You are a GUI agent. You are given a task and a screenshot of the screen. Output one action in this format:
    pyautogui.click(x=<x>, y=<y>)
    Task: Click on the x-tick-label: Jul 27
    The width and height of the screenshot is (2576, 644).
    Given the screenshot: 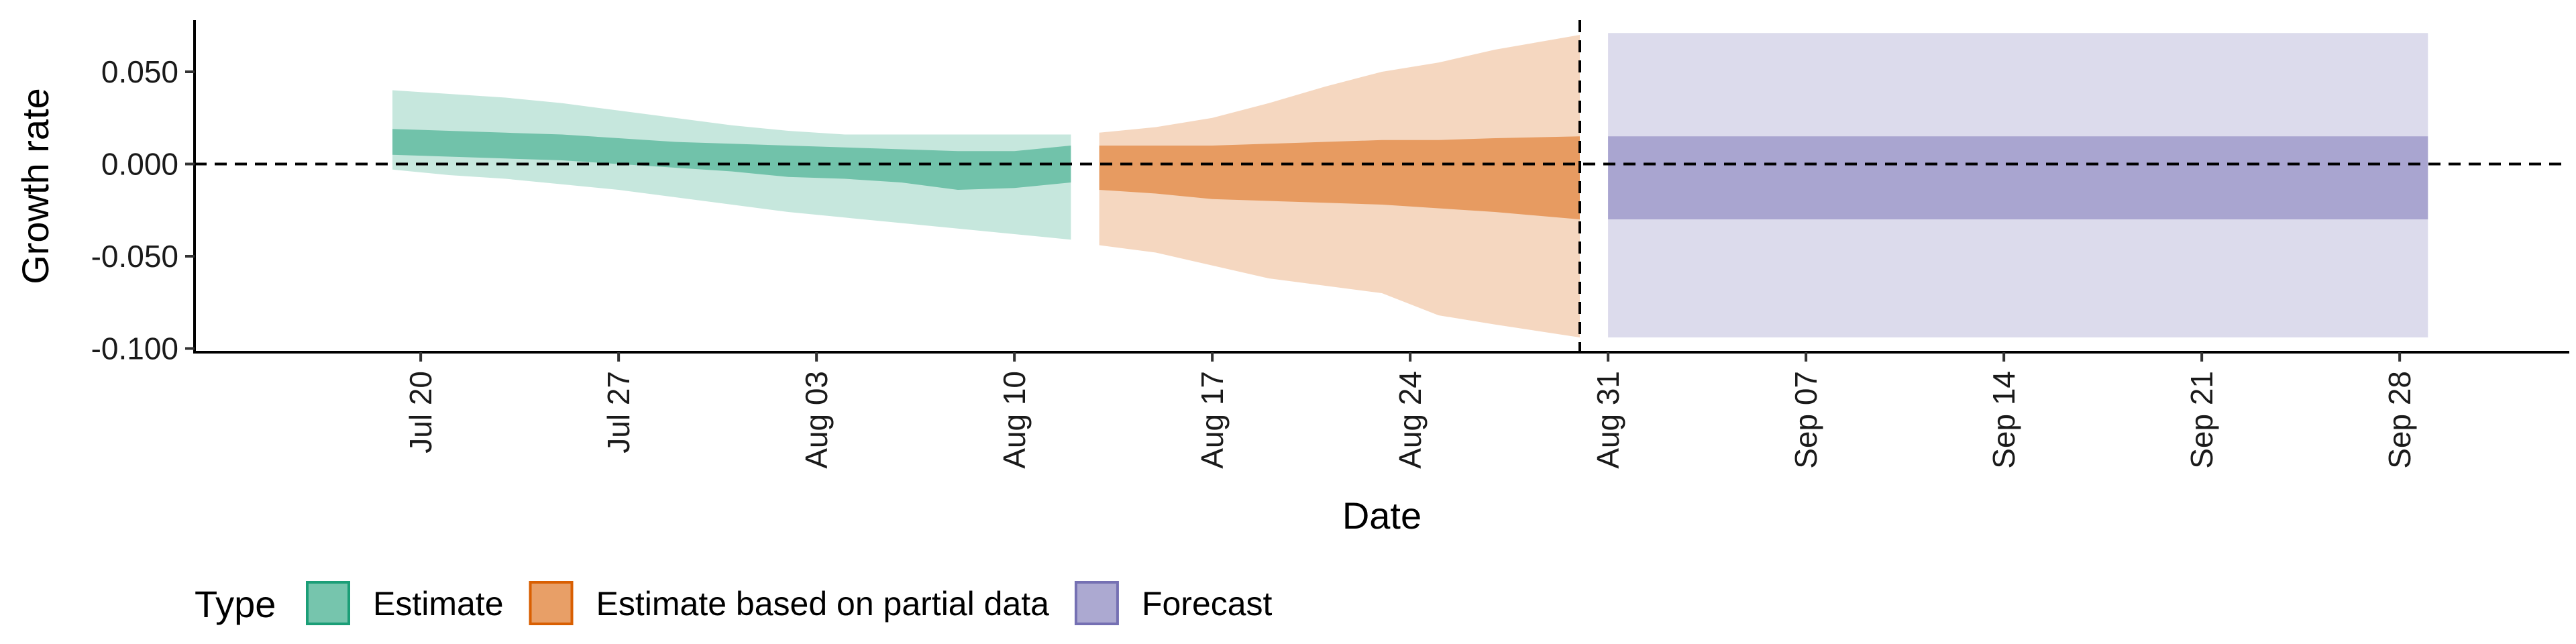 What is the action you would take?
    pyautogui.click(x=618, y=412)
    